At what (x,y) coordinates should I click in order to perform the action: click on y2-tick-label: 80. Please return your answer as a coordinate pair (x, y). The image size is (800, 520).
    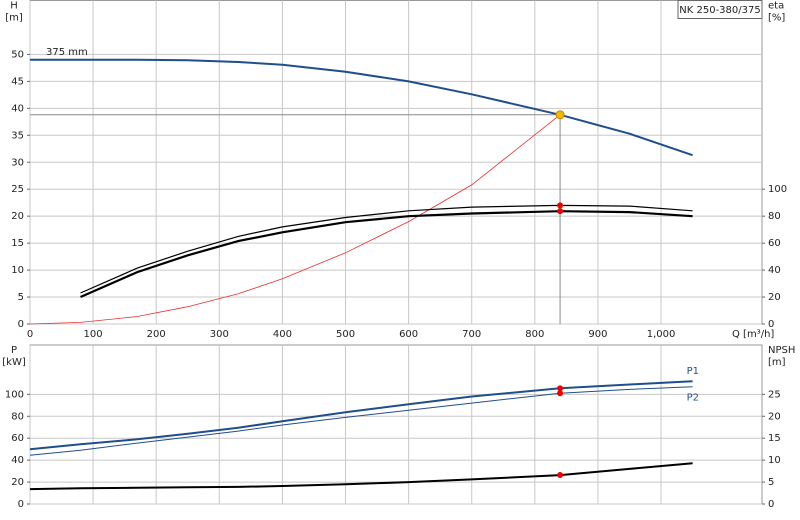
    Looking at the image, I should click on (774, 216).